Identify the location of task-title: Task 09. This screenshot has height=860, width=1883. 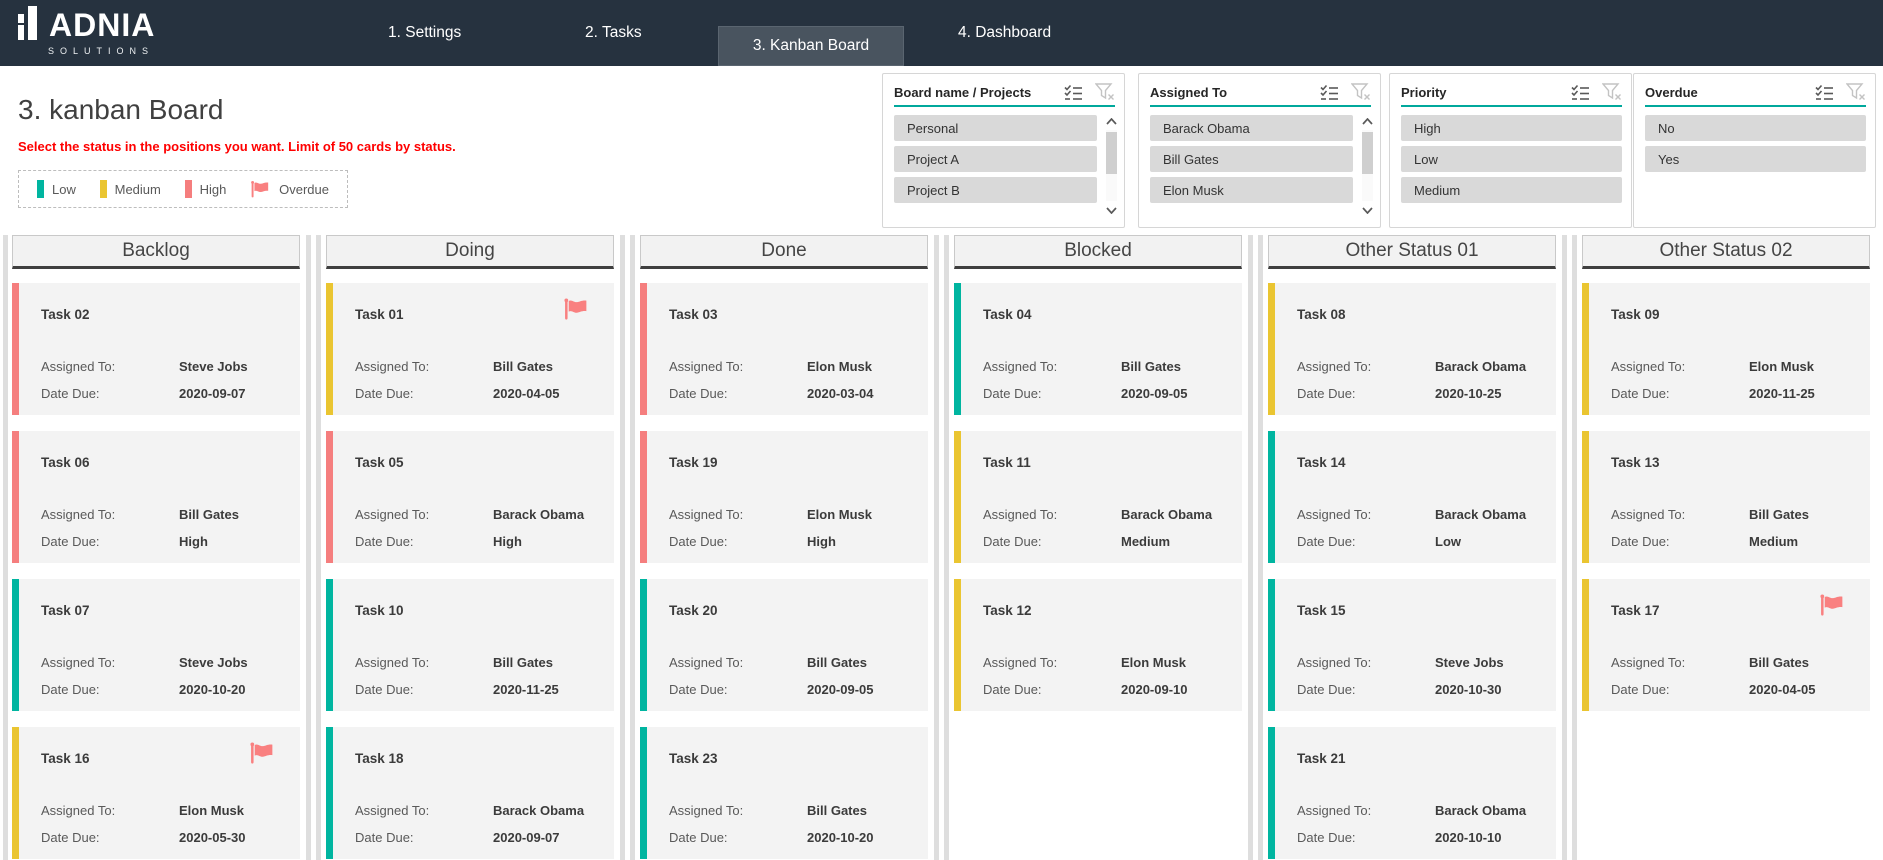
(1635, 314).